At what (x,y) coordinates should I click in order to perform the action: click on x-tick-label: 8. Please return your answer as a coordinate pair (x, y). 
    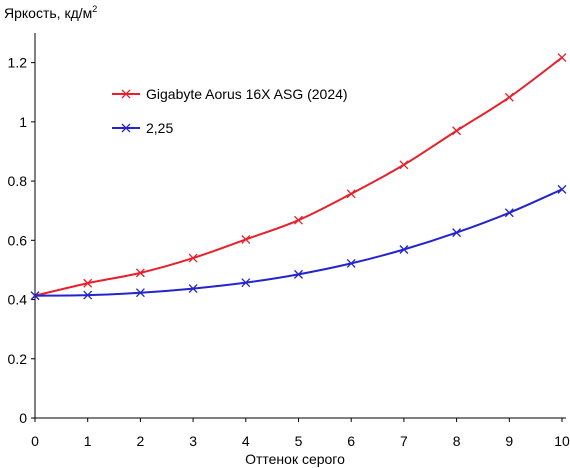
    Looking at the image, I should click on (457, 441).